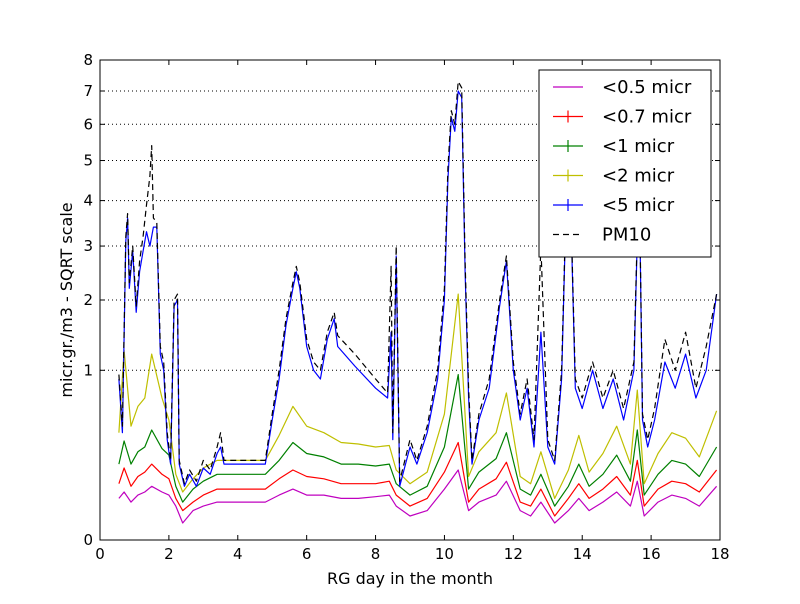 The height and width of the screenshot is (604, 800). What do you see at coordinates (238, 554) in the screenshot?
I see `x-tick-label-4: 4` at bounding box center [238, 554].